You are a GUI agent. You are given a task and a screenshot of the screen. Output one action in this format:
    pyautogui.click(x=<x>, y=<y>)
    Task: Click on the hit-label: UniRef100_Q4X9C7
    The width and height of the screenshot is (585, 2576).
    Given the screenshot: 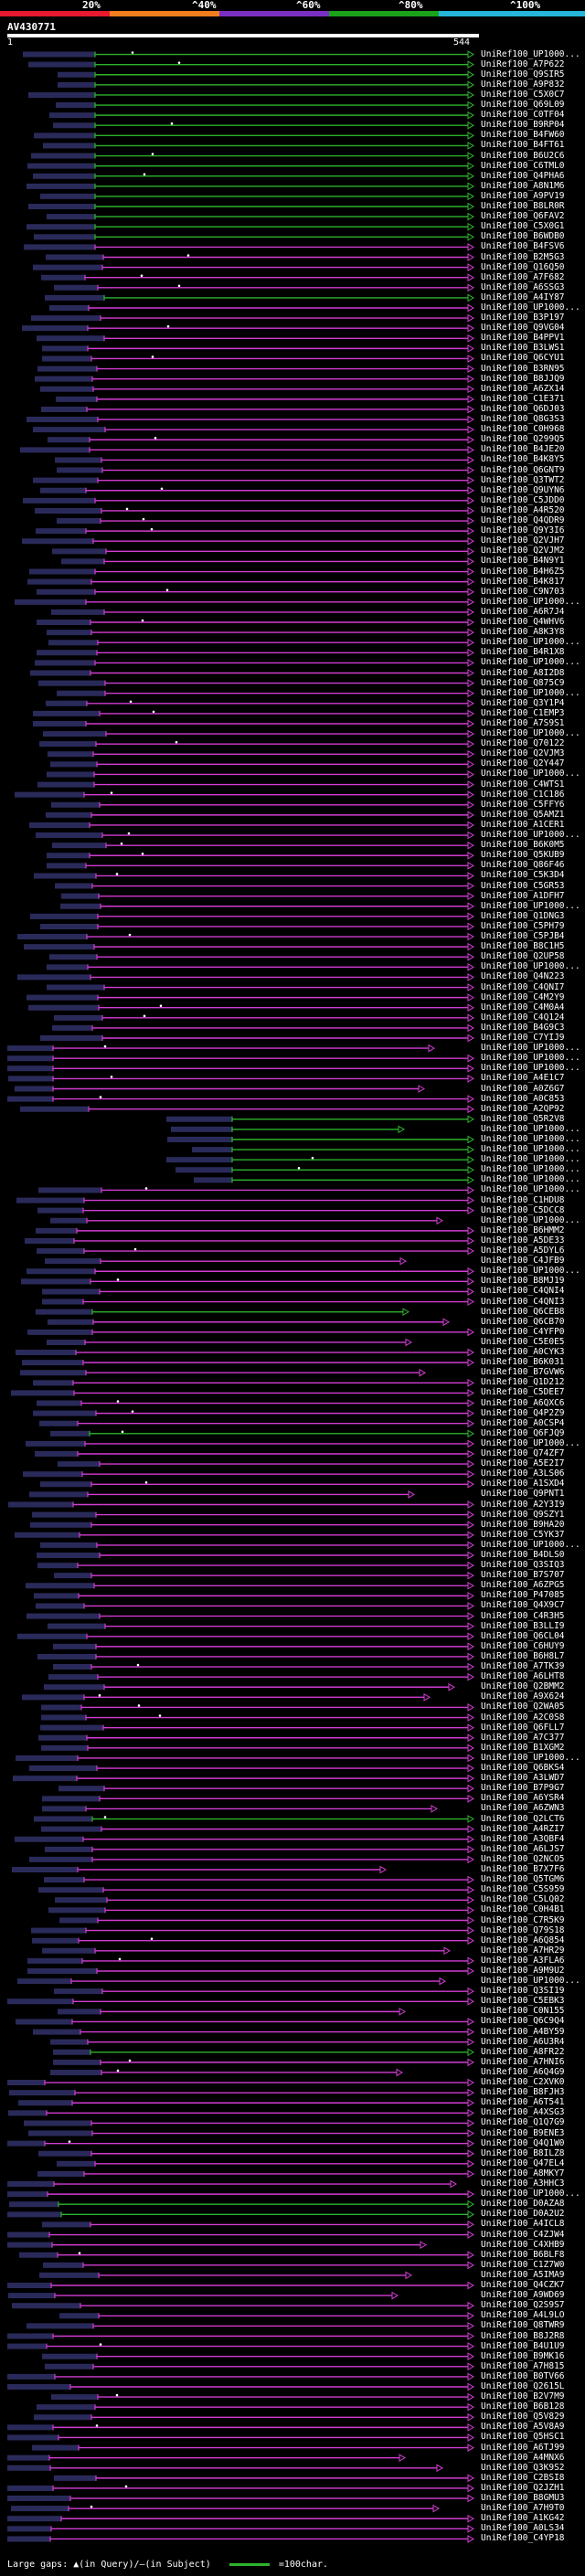 What is the action you would take?
    pyautogui.click(x=523, y=1605)
    